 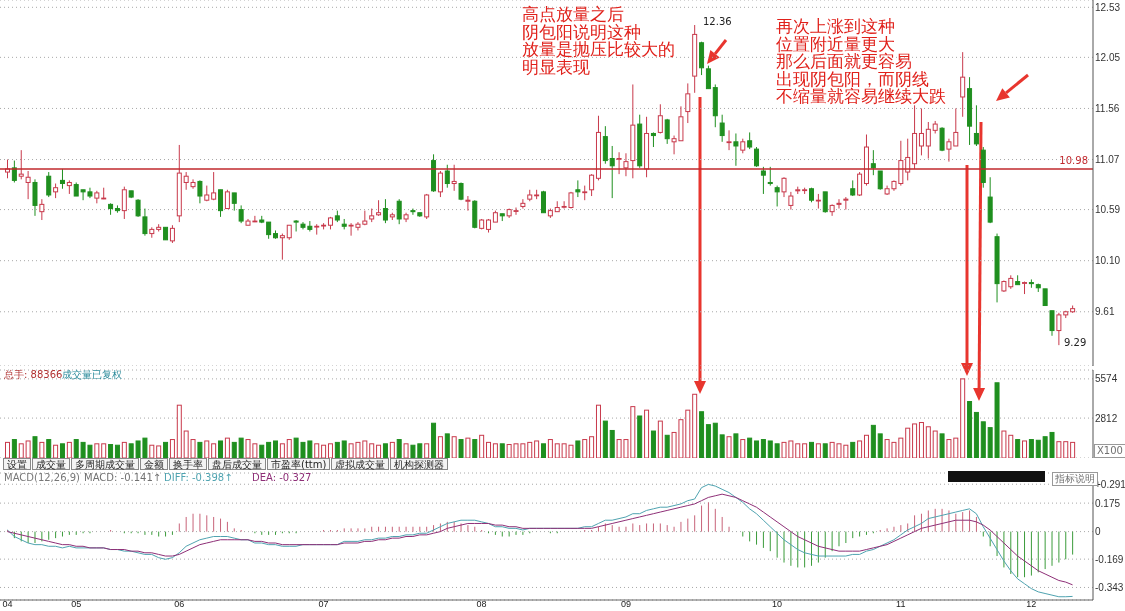 What do you see at coordinates (1109, 588) in the screenshot?
I see `y-tick-label: -0.343` at bounding box center [1109, 588].